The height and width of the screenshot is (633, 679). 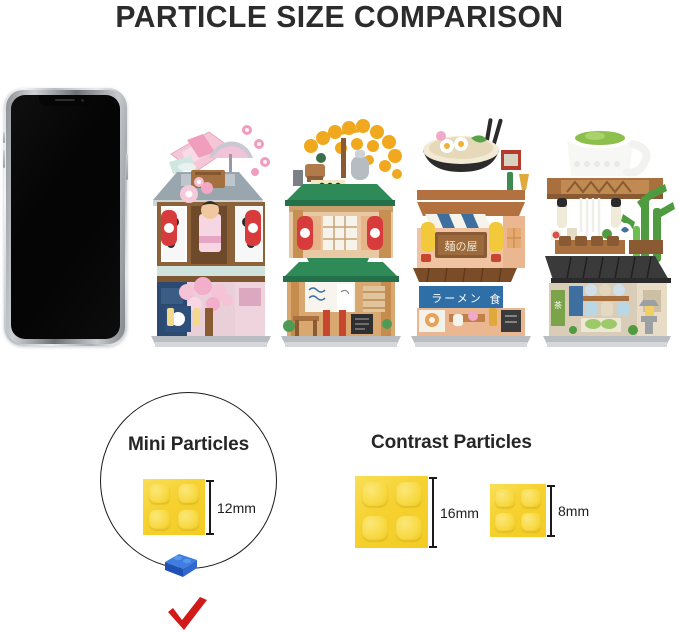 I want to click on check-mark-icon, so click(x=188, y=614).